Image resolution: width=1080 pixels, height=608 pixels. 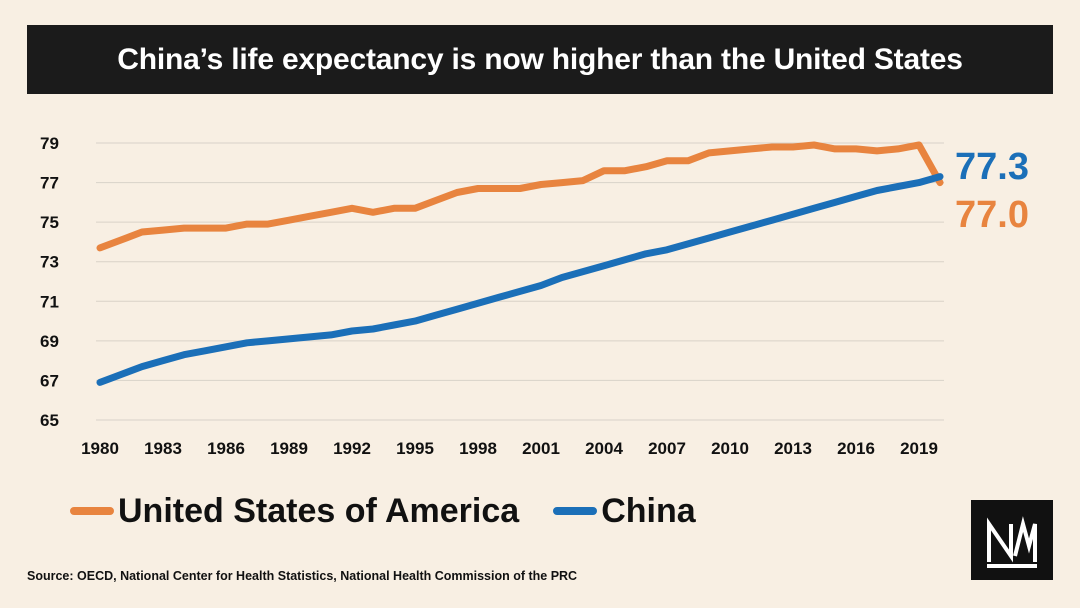 I want to click on x-tick-label-1986: 1986, so click(x=226, y=448).